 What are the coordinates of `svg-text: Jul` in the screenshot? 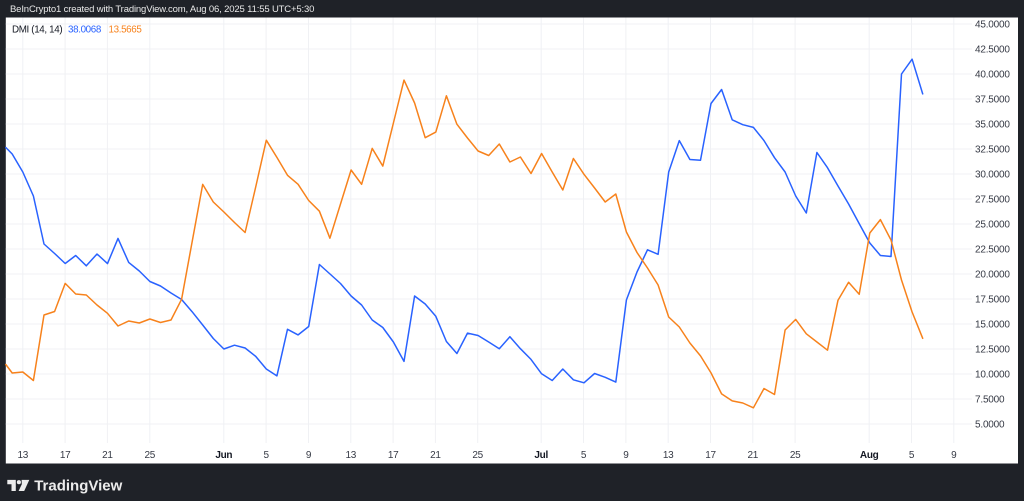 It's located at (541, 455).